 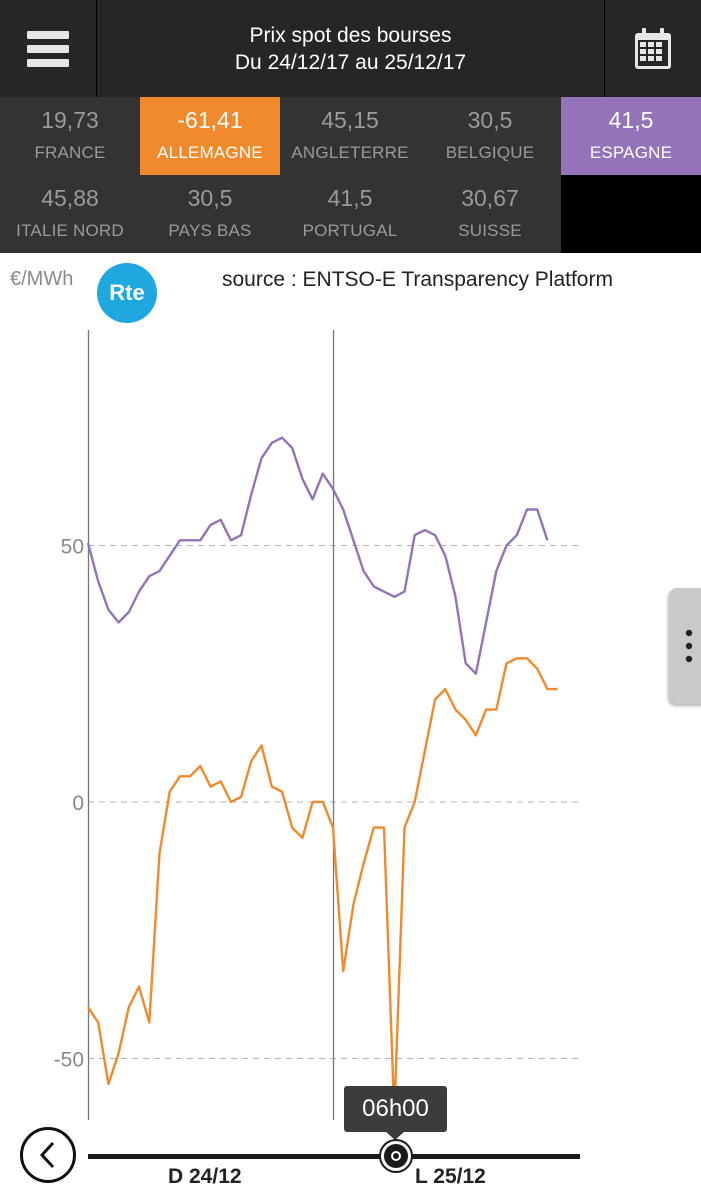 I want to click on country-name: BELGIQUE, so click(x=490, y=152).